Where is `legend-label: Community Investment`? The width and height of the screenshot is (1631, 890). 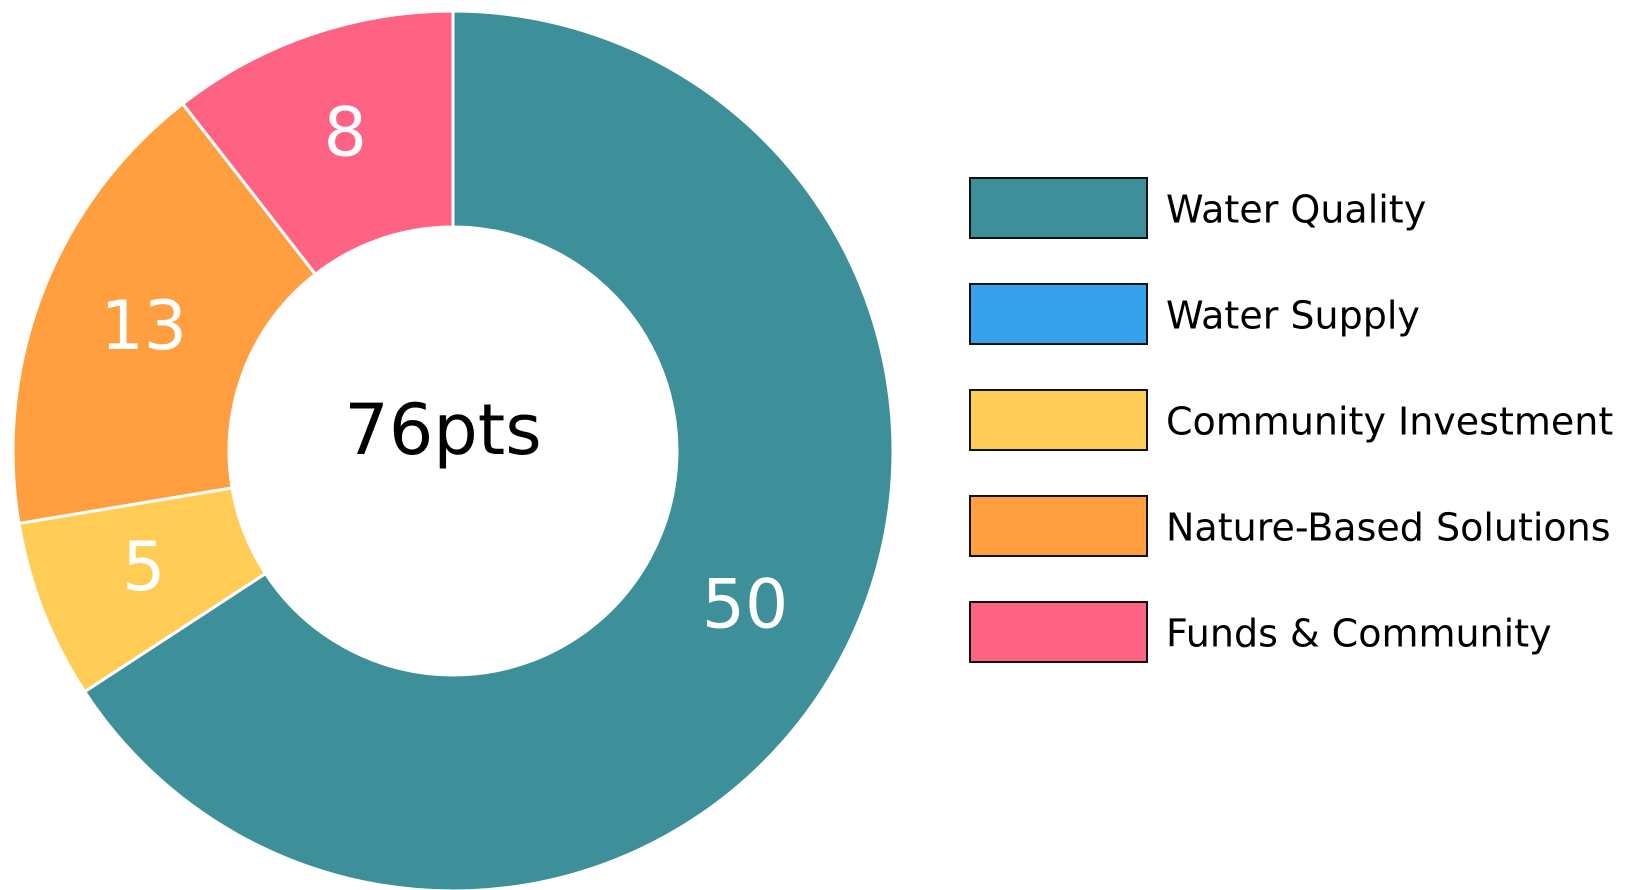 legend-label: Community Investment is located at coordinates (1389, 422).